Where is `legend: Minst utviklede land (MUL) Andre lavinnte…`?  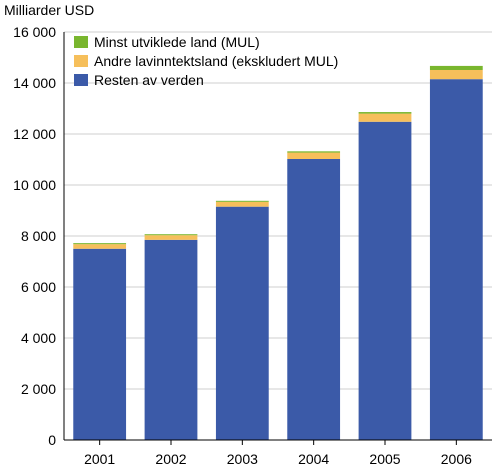
legend: Minst utviklede land (MUL) Andre lavinnte… is located at coordinates (206, 61).